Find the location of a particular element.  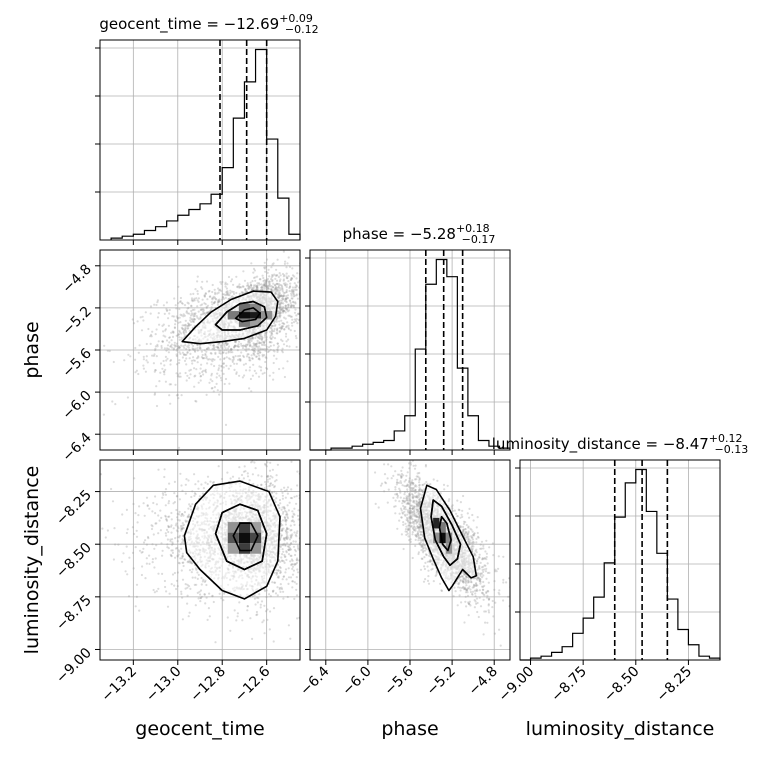

title-text: geocent_time = is located at coordinates (161, 24).